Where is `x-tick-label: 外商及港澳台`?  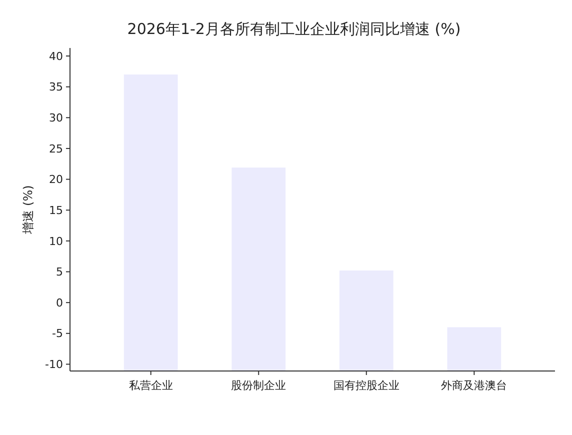 x-tick-label: 外商及港澳台 is located at coordinates (474, 385).